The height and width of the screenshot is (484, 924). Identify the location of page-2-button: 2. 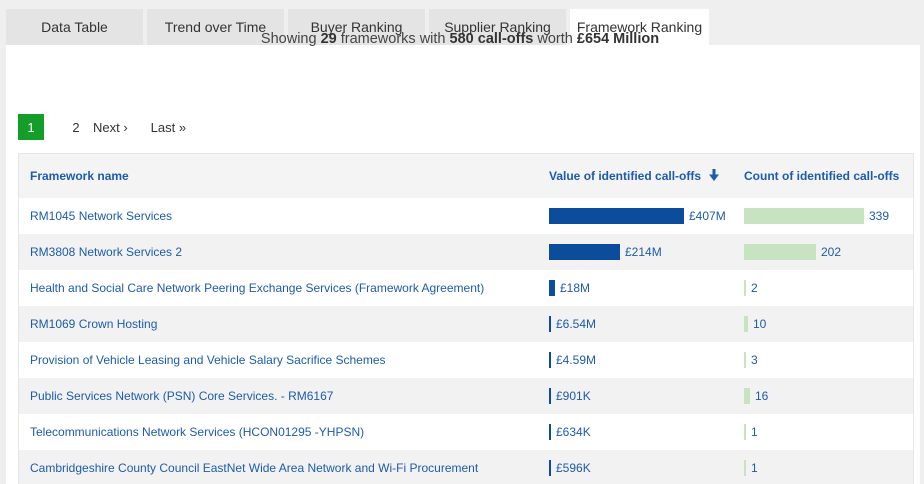
(76, 127).